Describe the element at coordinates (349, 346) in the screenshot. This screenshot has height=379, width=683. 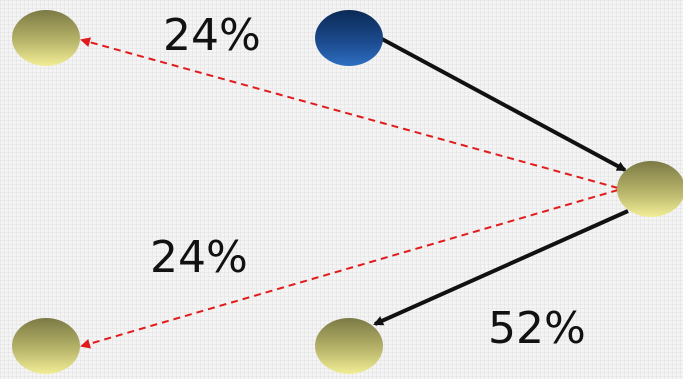
I see `node-bottom-middle` at that location.